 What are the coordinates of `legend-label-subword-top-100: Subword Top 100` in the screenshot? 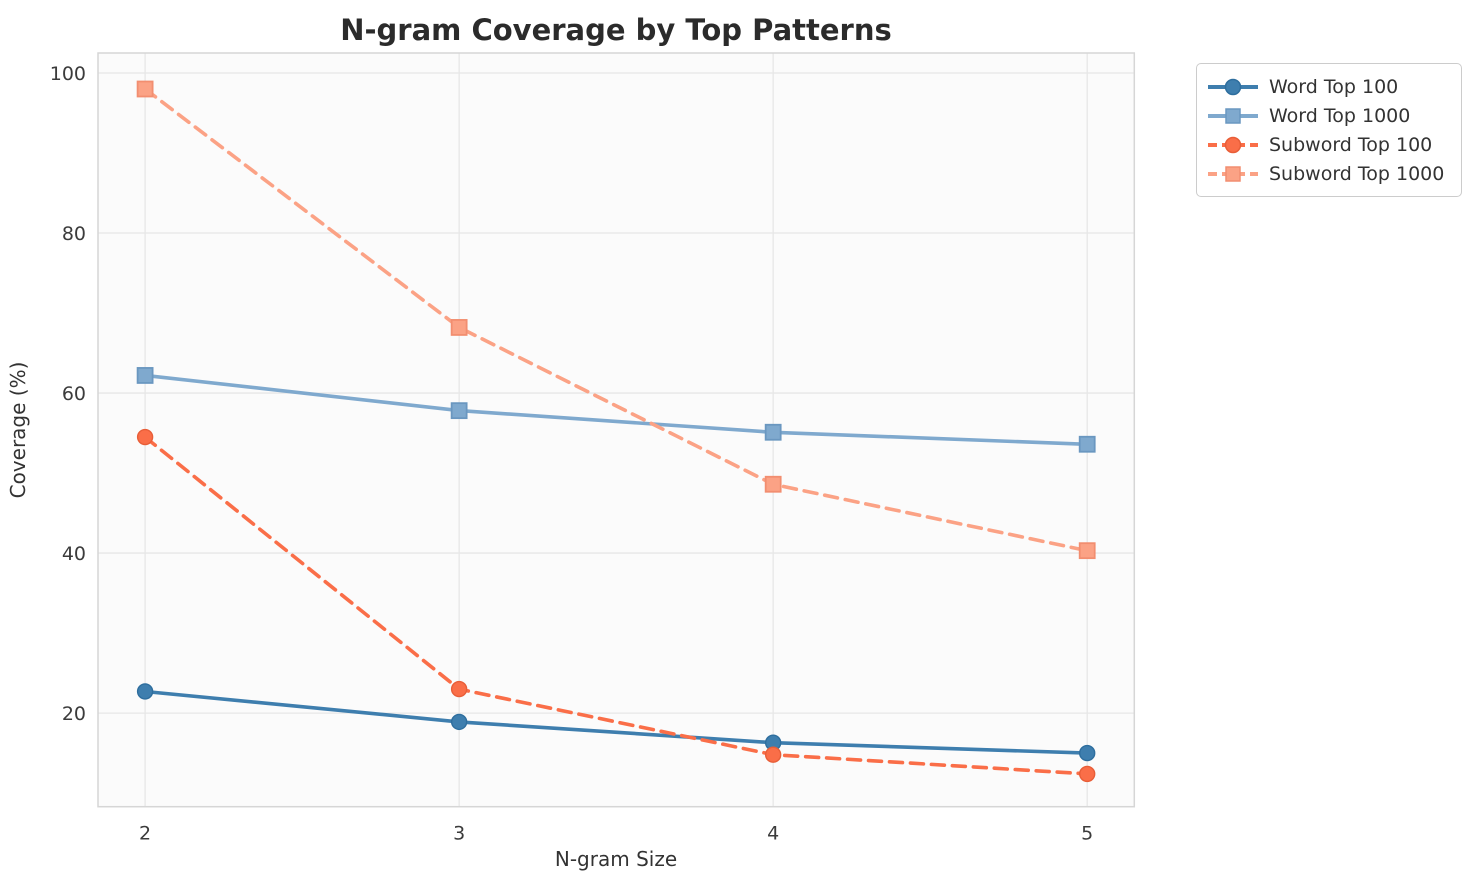 It's located at (1351, 144).